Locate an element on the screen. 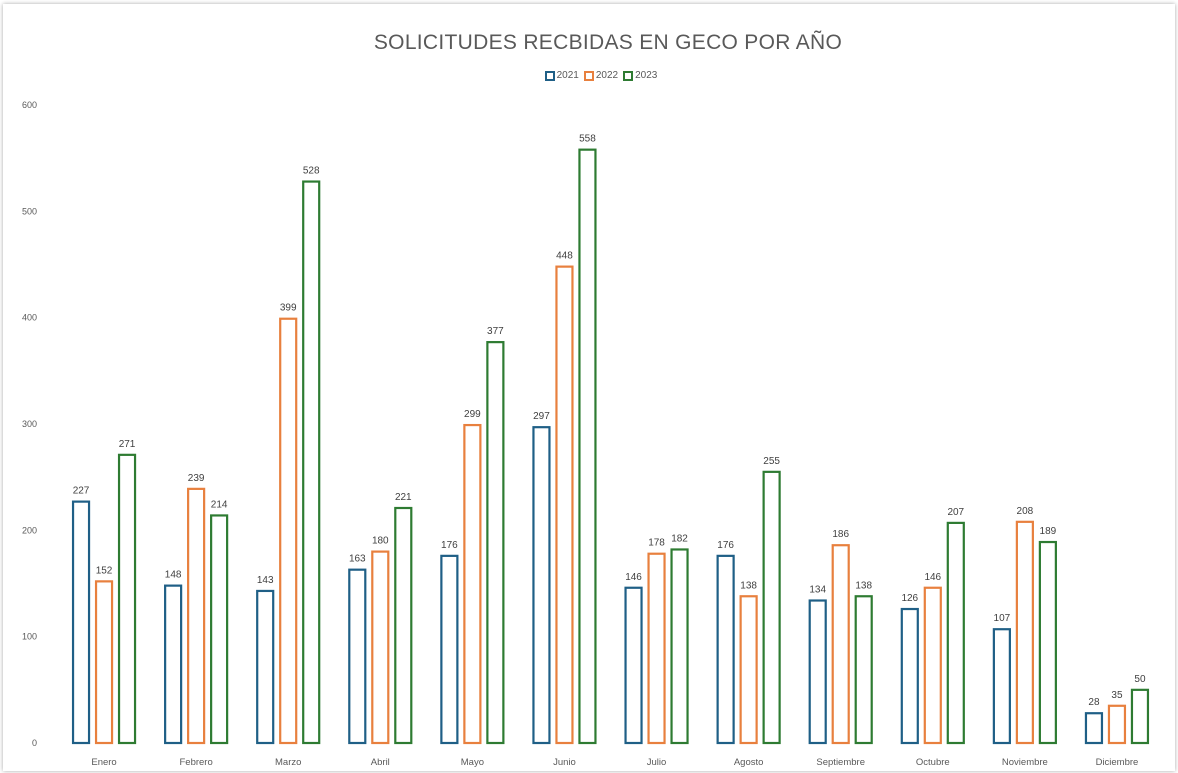  data-label-2022-septiembre: 186 is located at coordinates (840, 534).